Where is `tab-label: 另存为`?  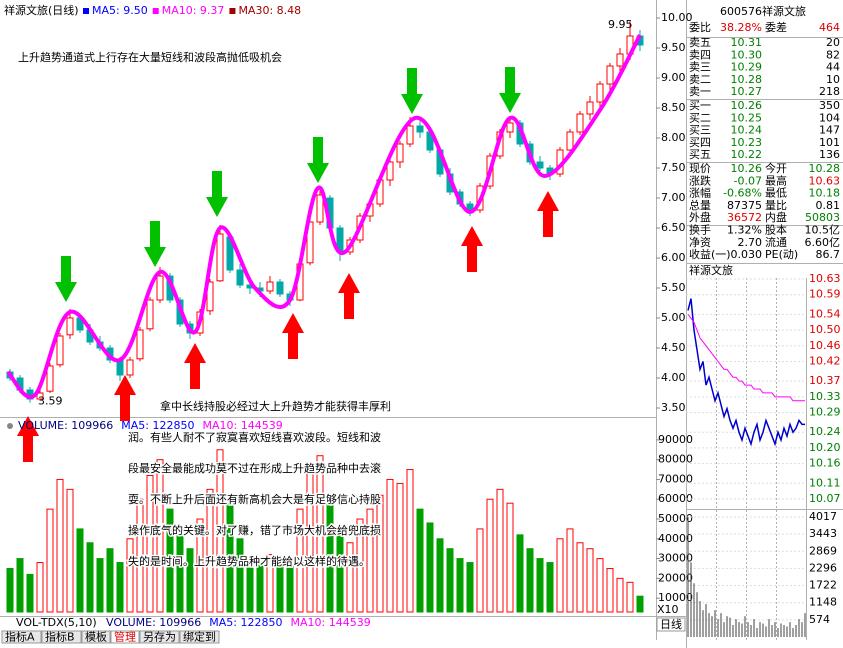 tab-label: 另存为 is located at coordinates (159, 637).